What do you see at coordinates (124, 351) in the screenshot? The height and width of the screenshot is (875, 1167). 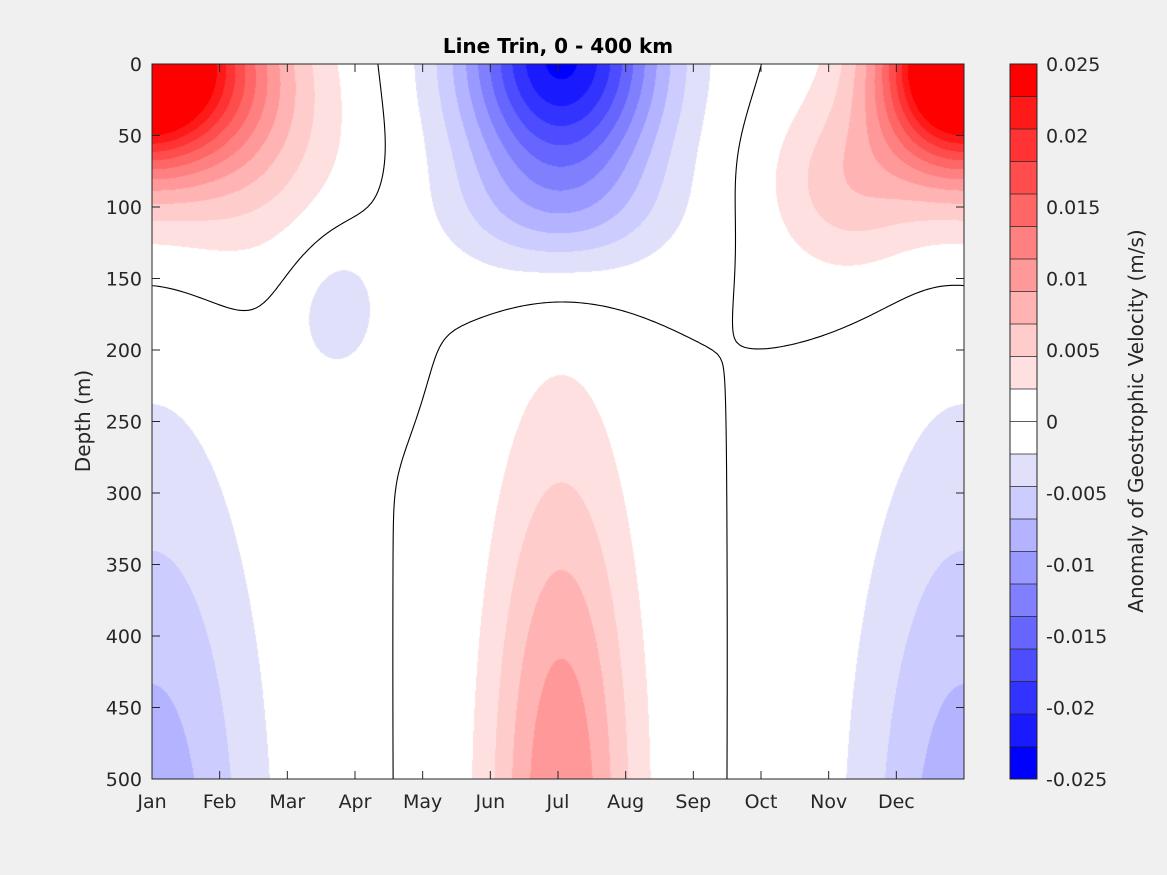 I see `y-tick-label: 200` at bounding box center [124, 351].